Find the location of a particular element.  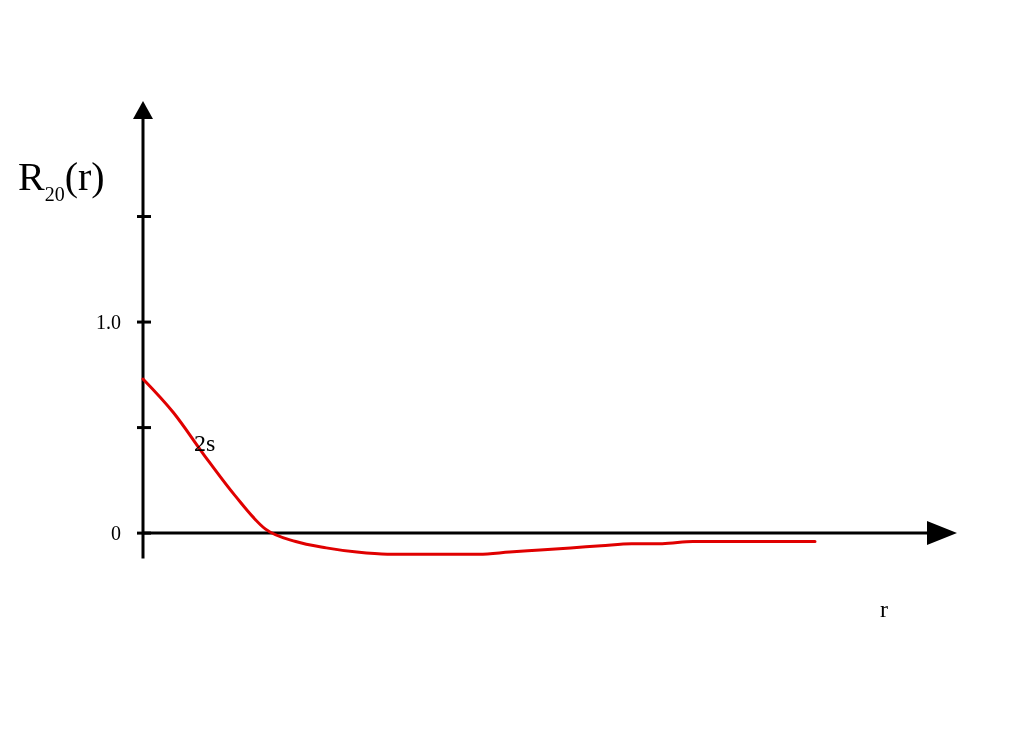

y-axis-title: R$_{20}$(r) is located at coordinates (61, 179).